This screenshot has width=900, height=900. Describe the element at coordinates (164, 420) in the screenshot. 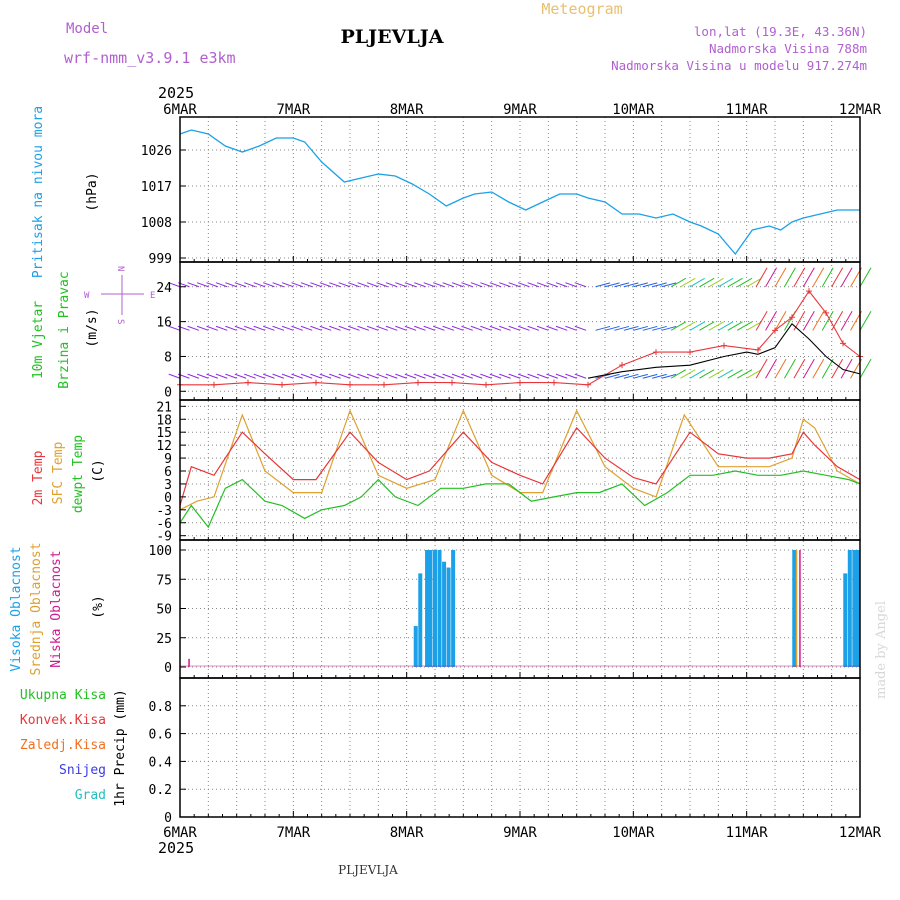

I see `temperature-ytick-label: 18` at that location.